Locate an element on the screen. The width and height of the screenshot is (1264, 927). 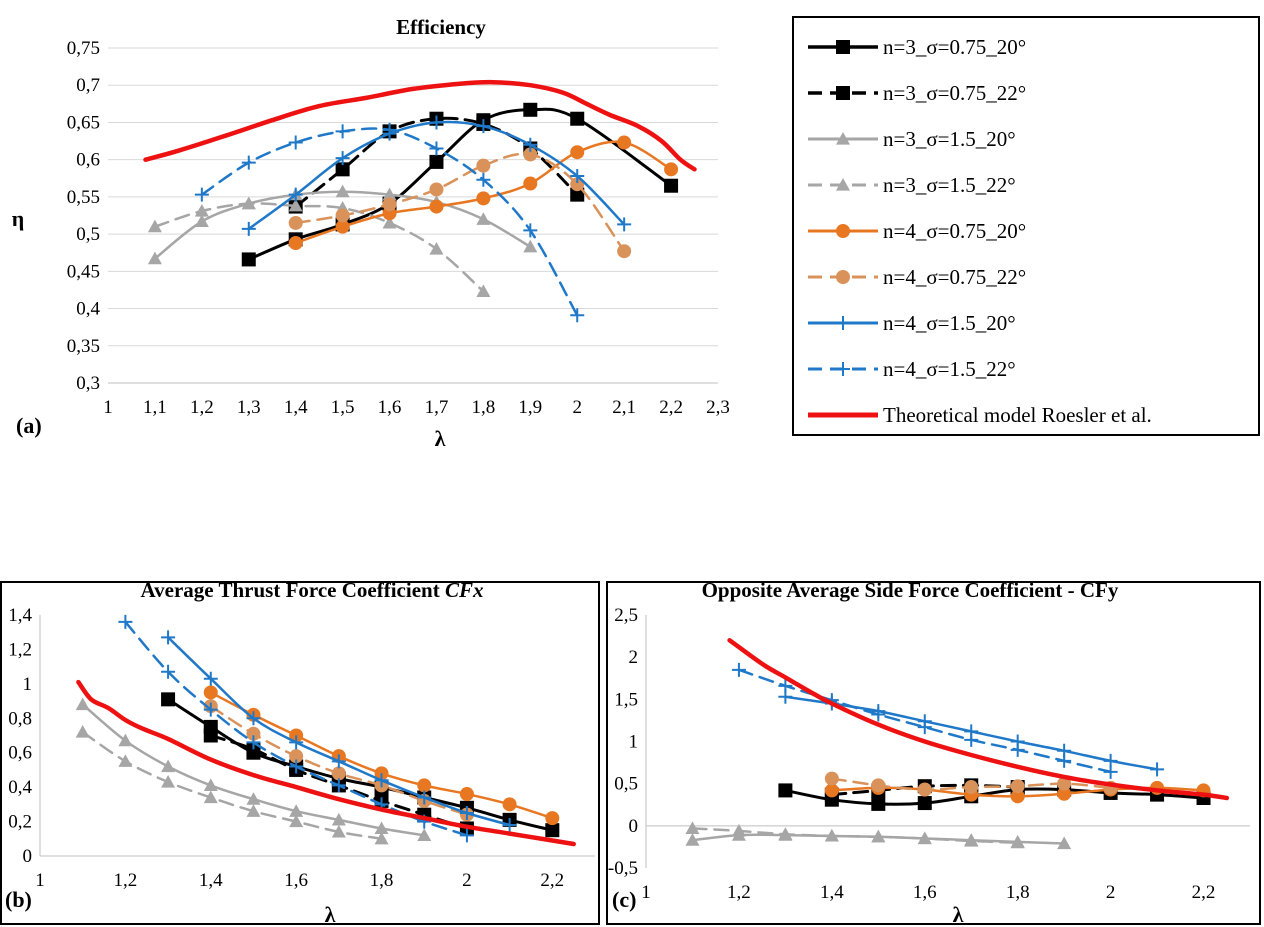
x-tick-label: 1,8 is located at coordinates (484, 407).